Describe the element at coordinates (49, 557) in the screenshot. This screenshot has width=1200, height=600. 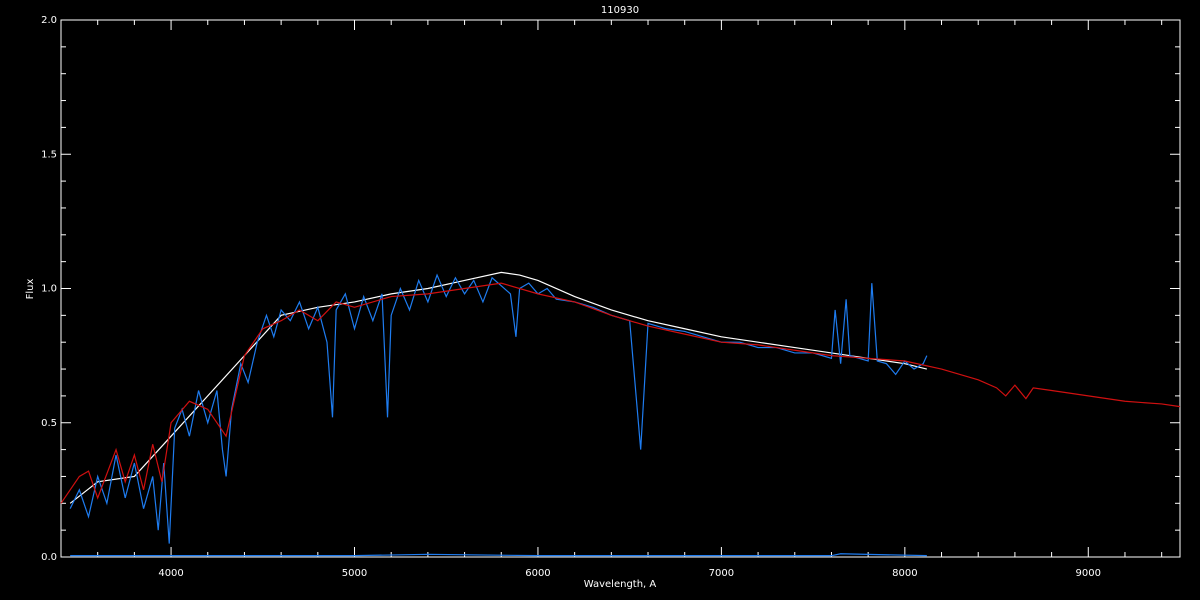
I see `y-tick-label: 0.0` at that location.